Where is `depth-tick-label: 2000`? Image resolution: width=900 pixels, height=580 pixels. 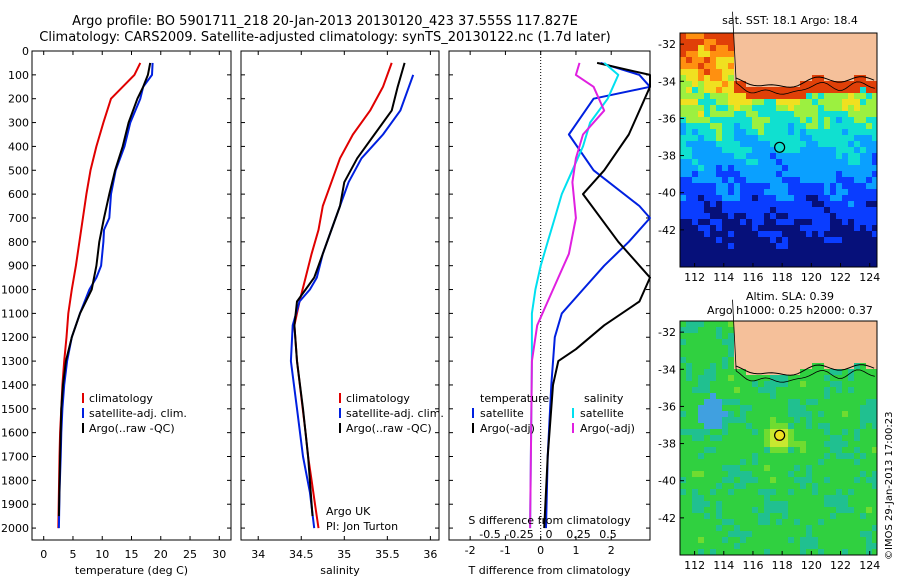 depth-tick-label: 2000 is located at coordinates (15, 528).